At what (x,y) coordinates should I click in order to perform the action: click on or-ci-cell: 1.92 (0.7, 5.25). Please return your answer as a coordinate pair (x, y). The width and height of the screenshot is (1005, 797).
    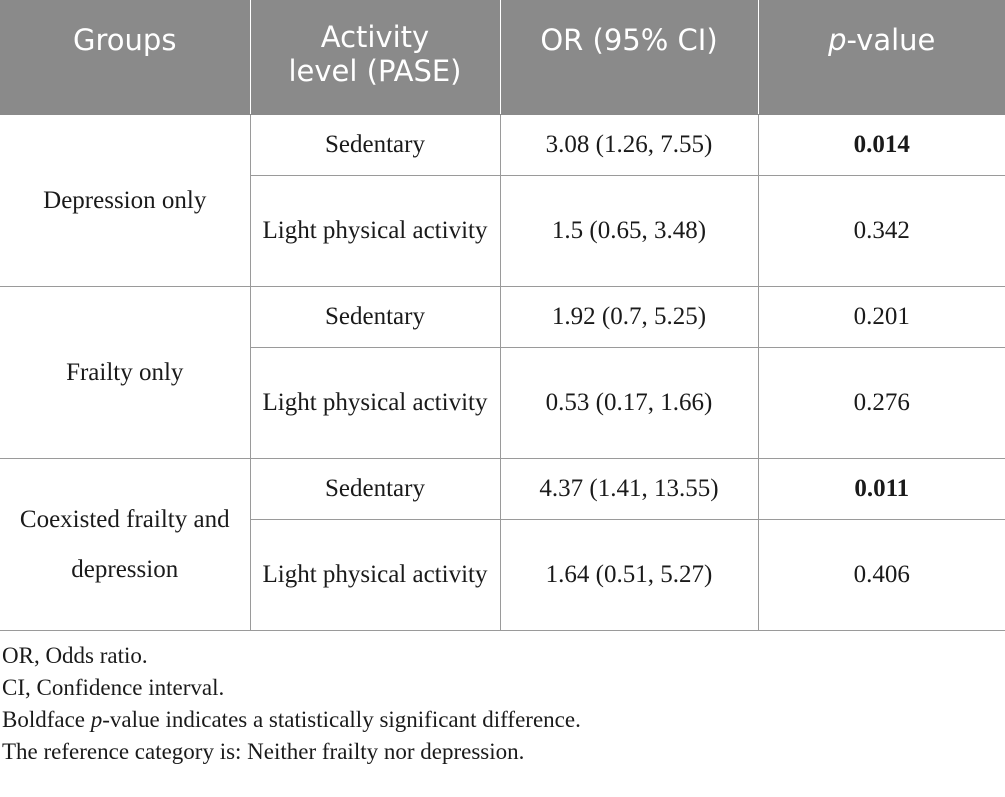
    Looking at the image, I should click on (629, 317).